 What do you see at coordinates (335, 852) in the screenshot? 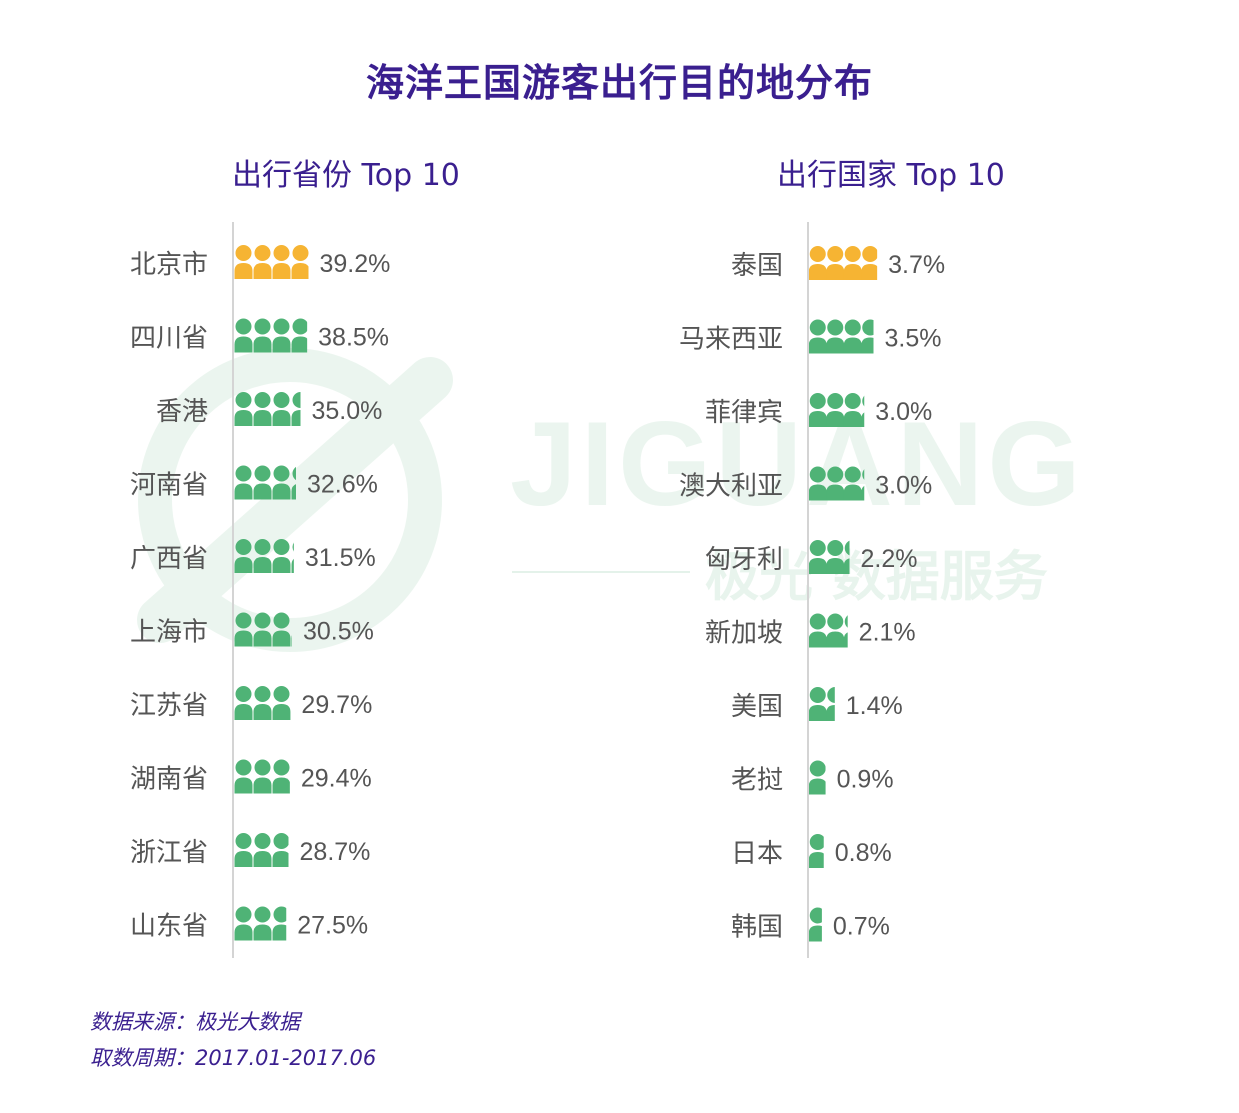
I see `provinces-value-label: 28.7%` at bounding box center [335, 852].